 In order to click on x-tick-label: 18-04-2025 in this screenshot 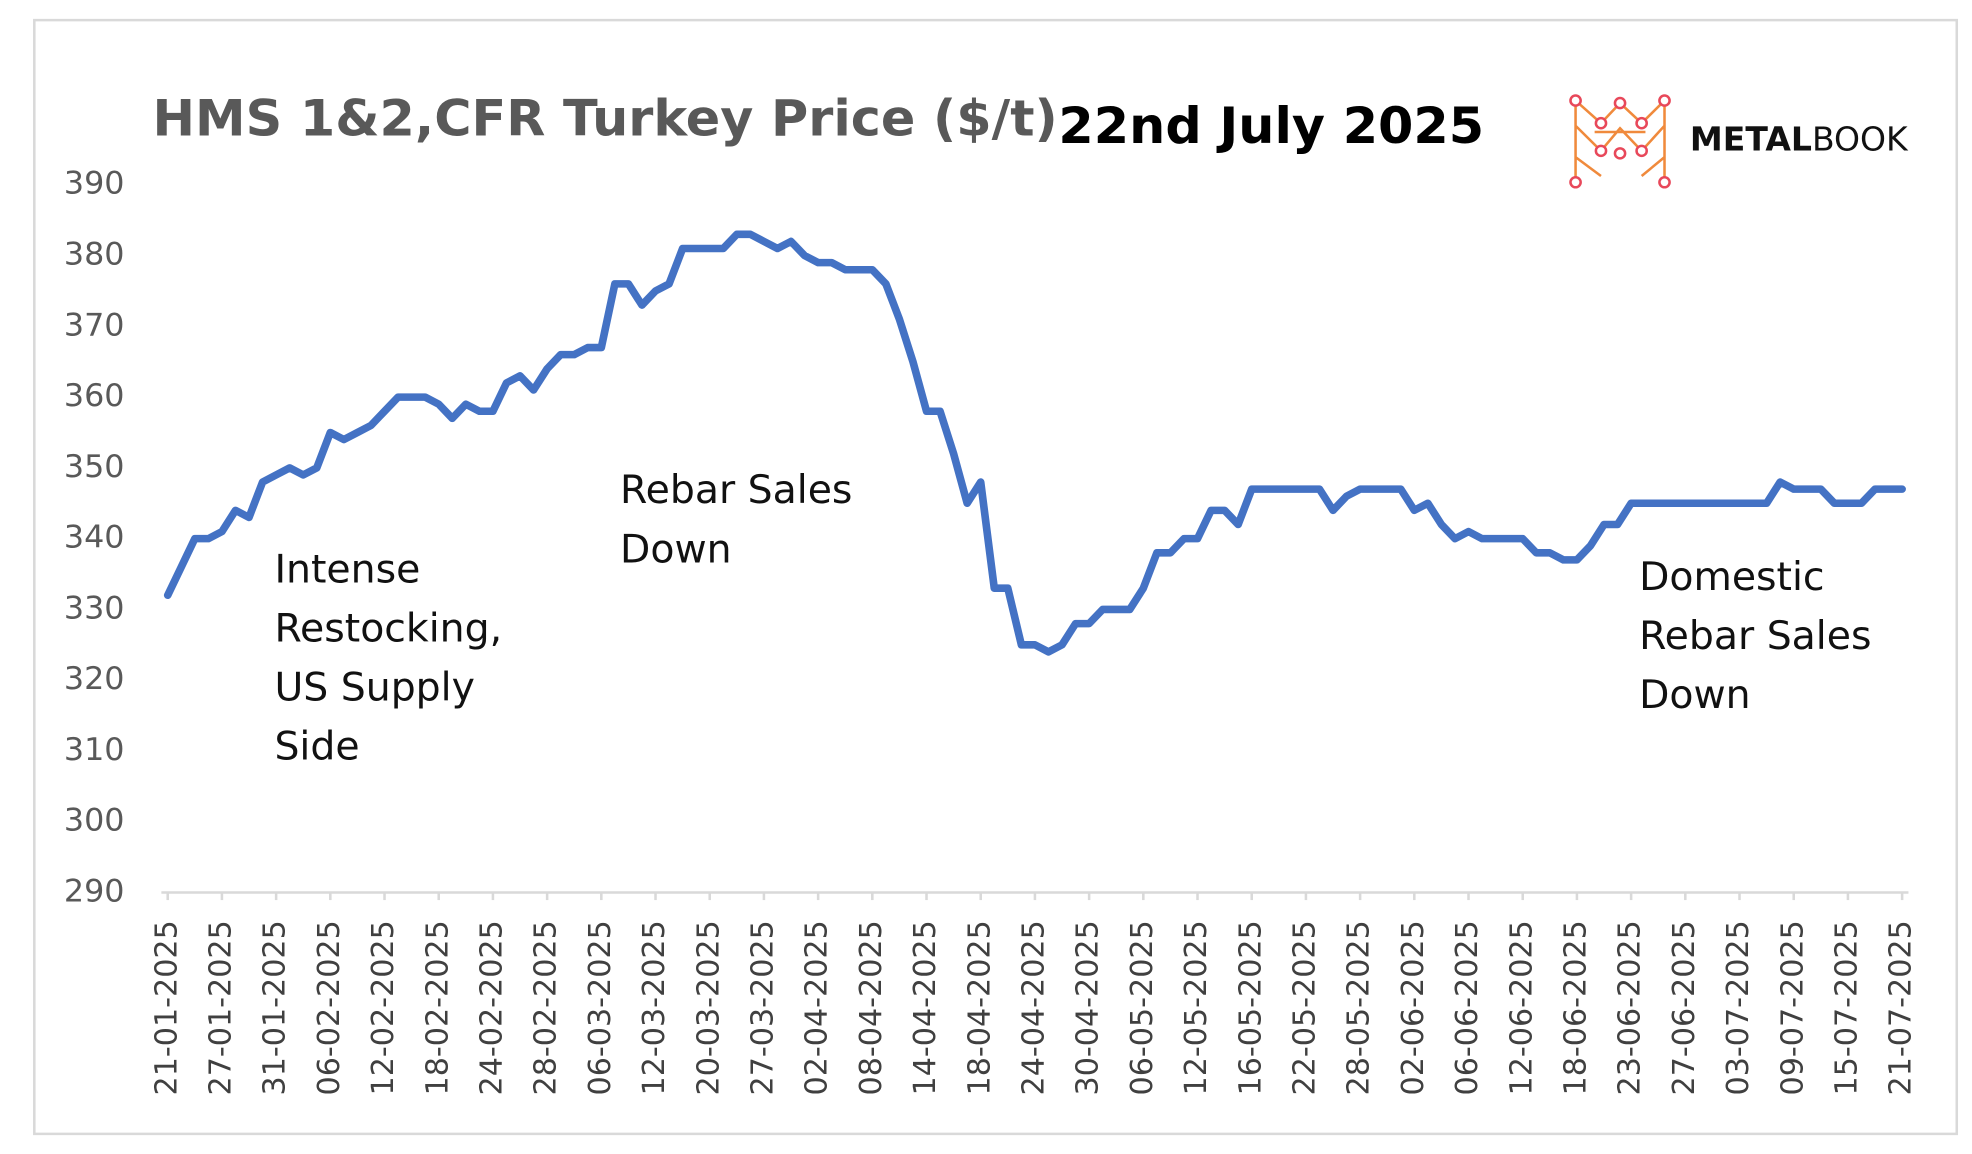, I will do `click(979, 1007)`.